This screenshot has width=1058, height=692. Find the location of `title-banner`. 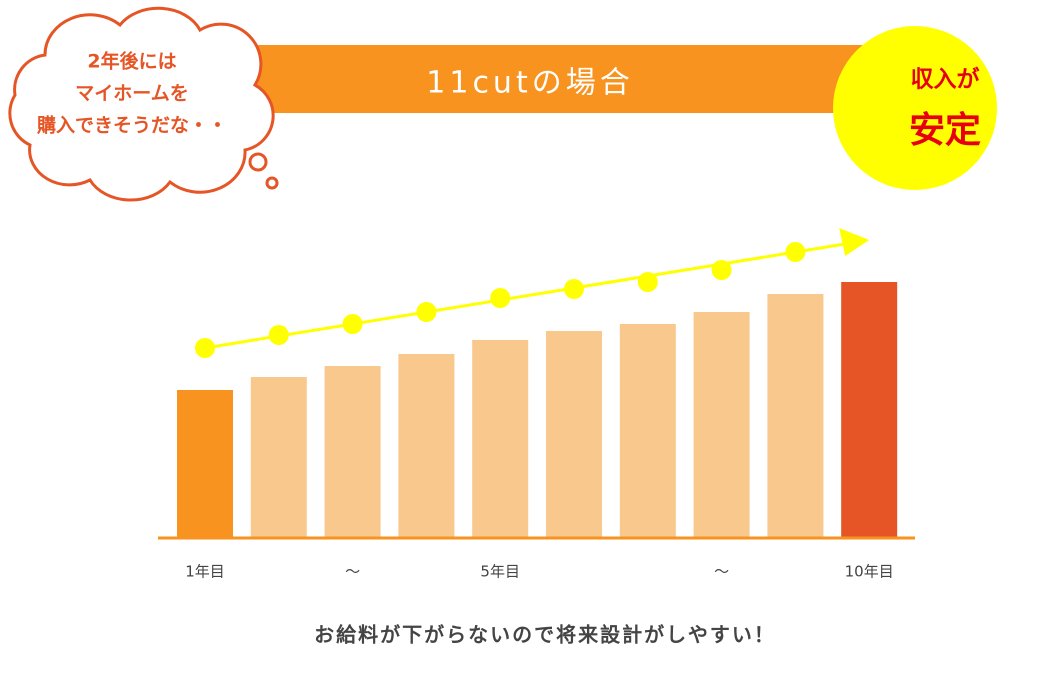

title-banner is located at coordinates (565, 79).